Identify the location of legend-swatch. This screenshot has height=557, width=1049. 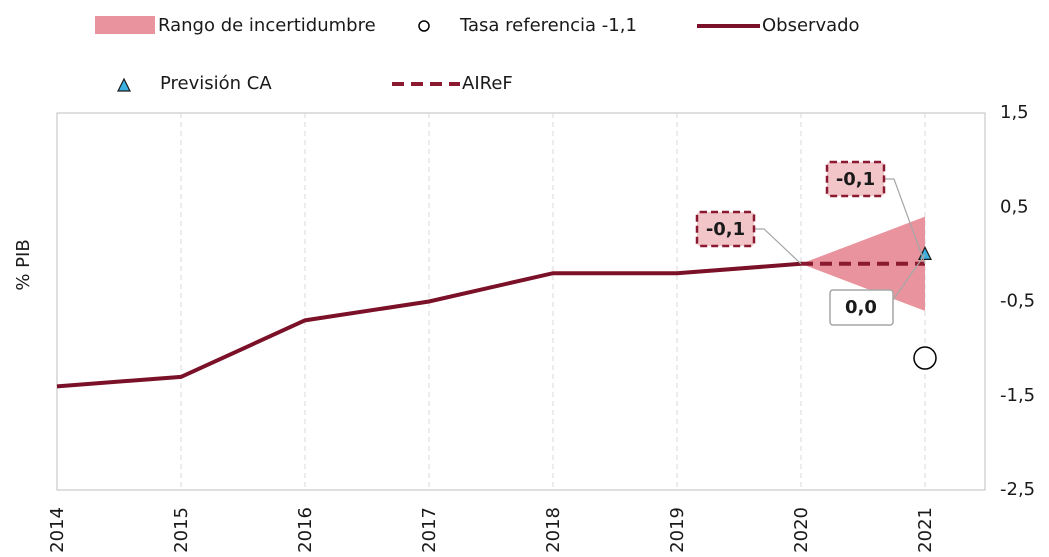
(125, 25).